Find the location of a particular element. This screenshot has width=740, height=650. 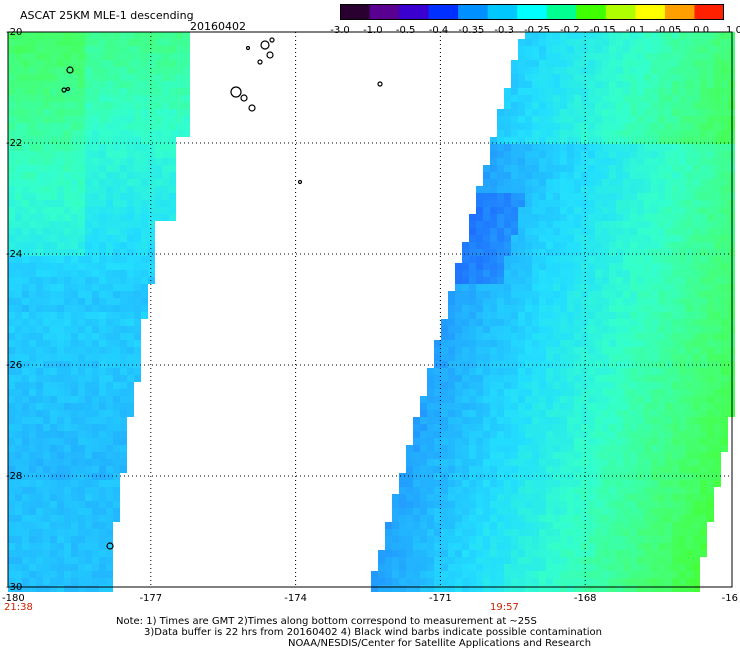

colorbar-label: 0.0 is located at coordinates (701, 30).